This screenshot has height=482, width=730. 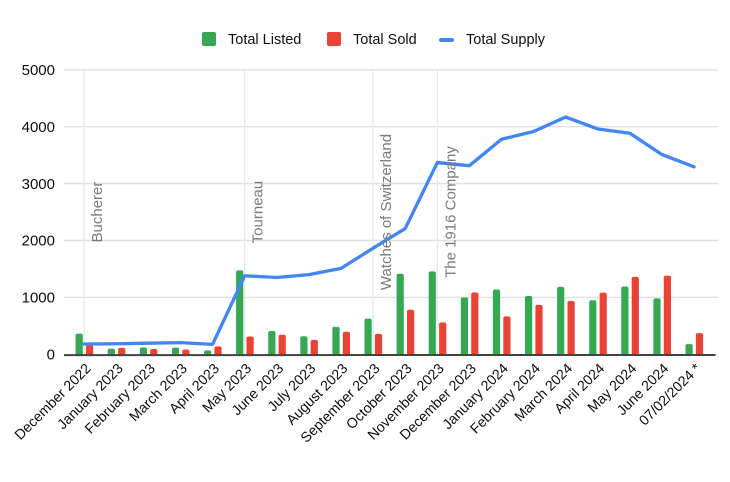 What do you see at coordinates (51, 355) in the screenshot?
I see `svg-text: 0` at bounding box center [51, 355].